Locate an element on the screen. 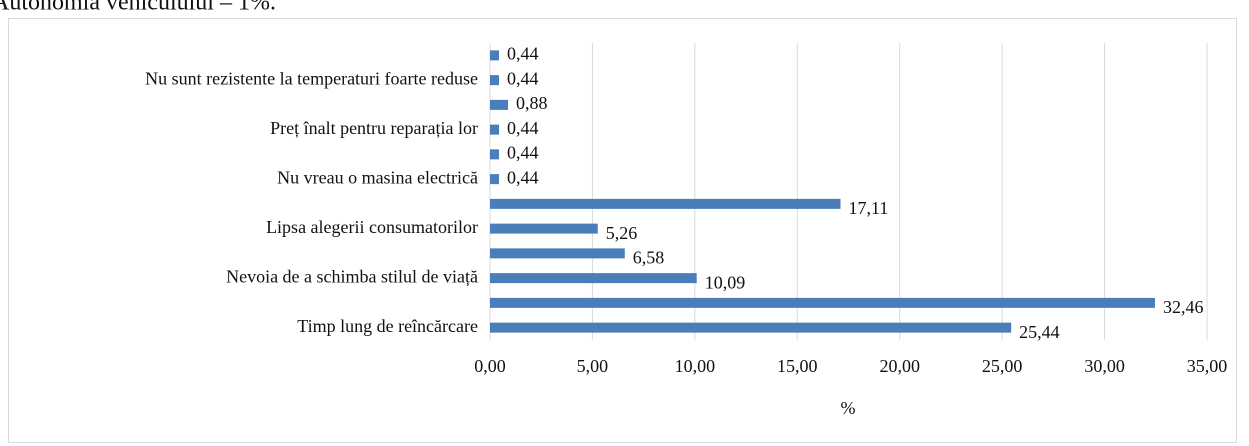  x-tick-label: 0,00 is located at coordinates (490, 366).